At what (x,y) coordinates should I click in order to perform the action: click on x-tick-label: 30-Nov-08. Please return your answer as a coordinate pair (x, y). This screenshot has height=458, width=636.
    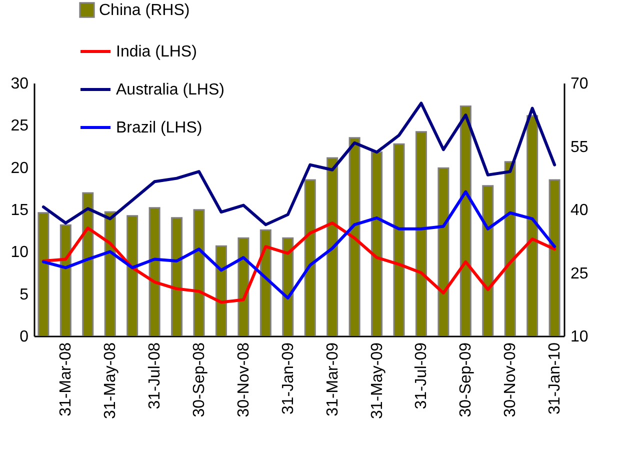
    Looking at the image, I should click on (243, 380).